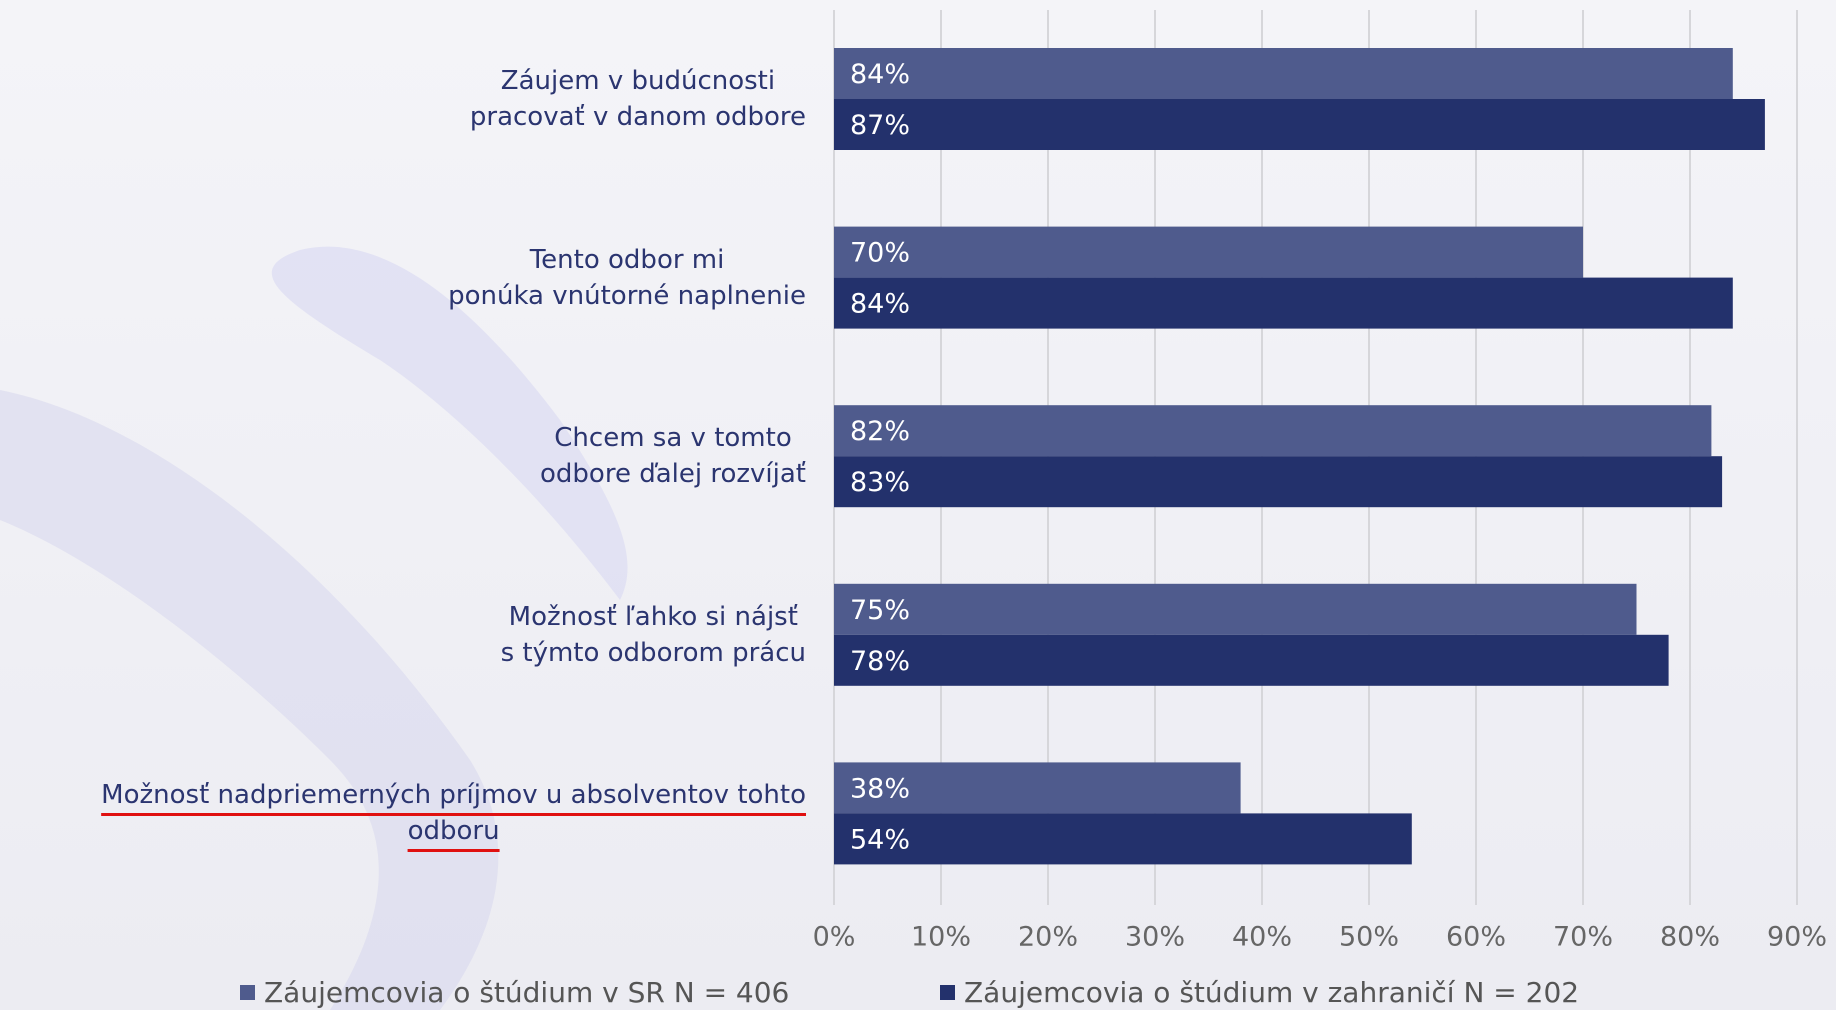 The height and width of the screenshot is (1010, 1836). I want to click on x-tick-label: 0%, so click(834, 937).